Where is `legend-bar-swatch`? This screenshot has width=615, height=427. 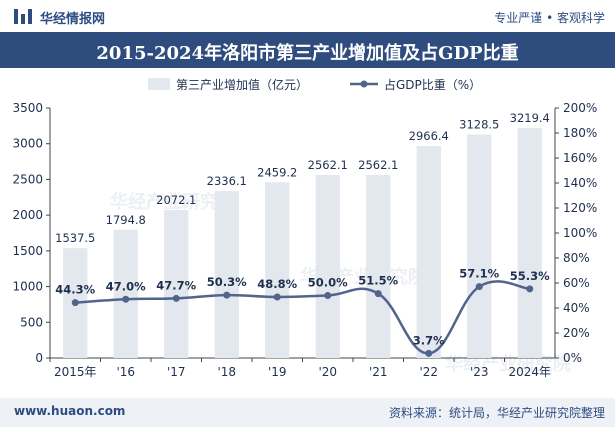
legend-bar-swatch is located at coordinates (159, 84).